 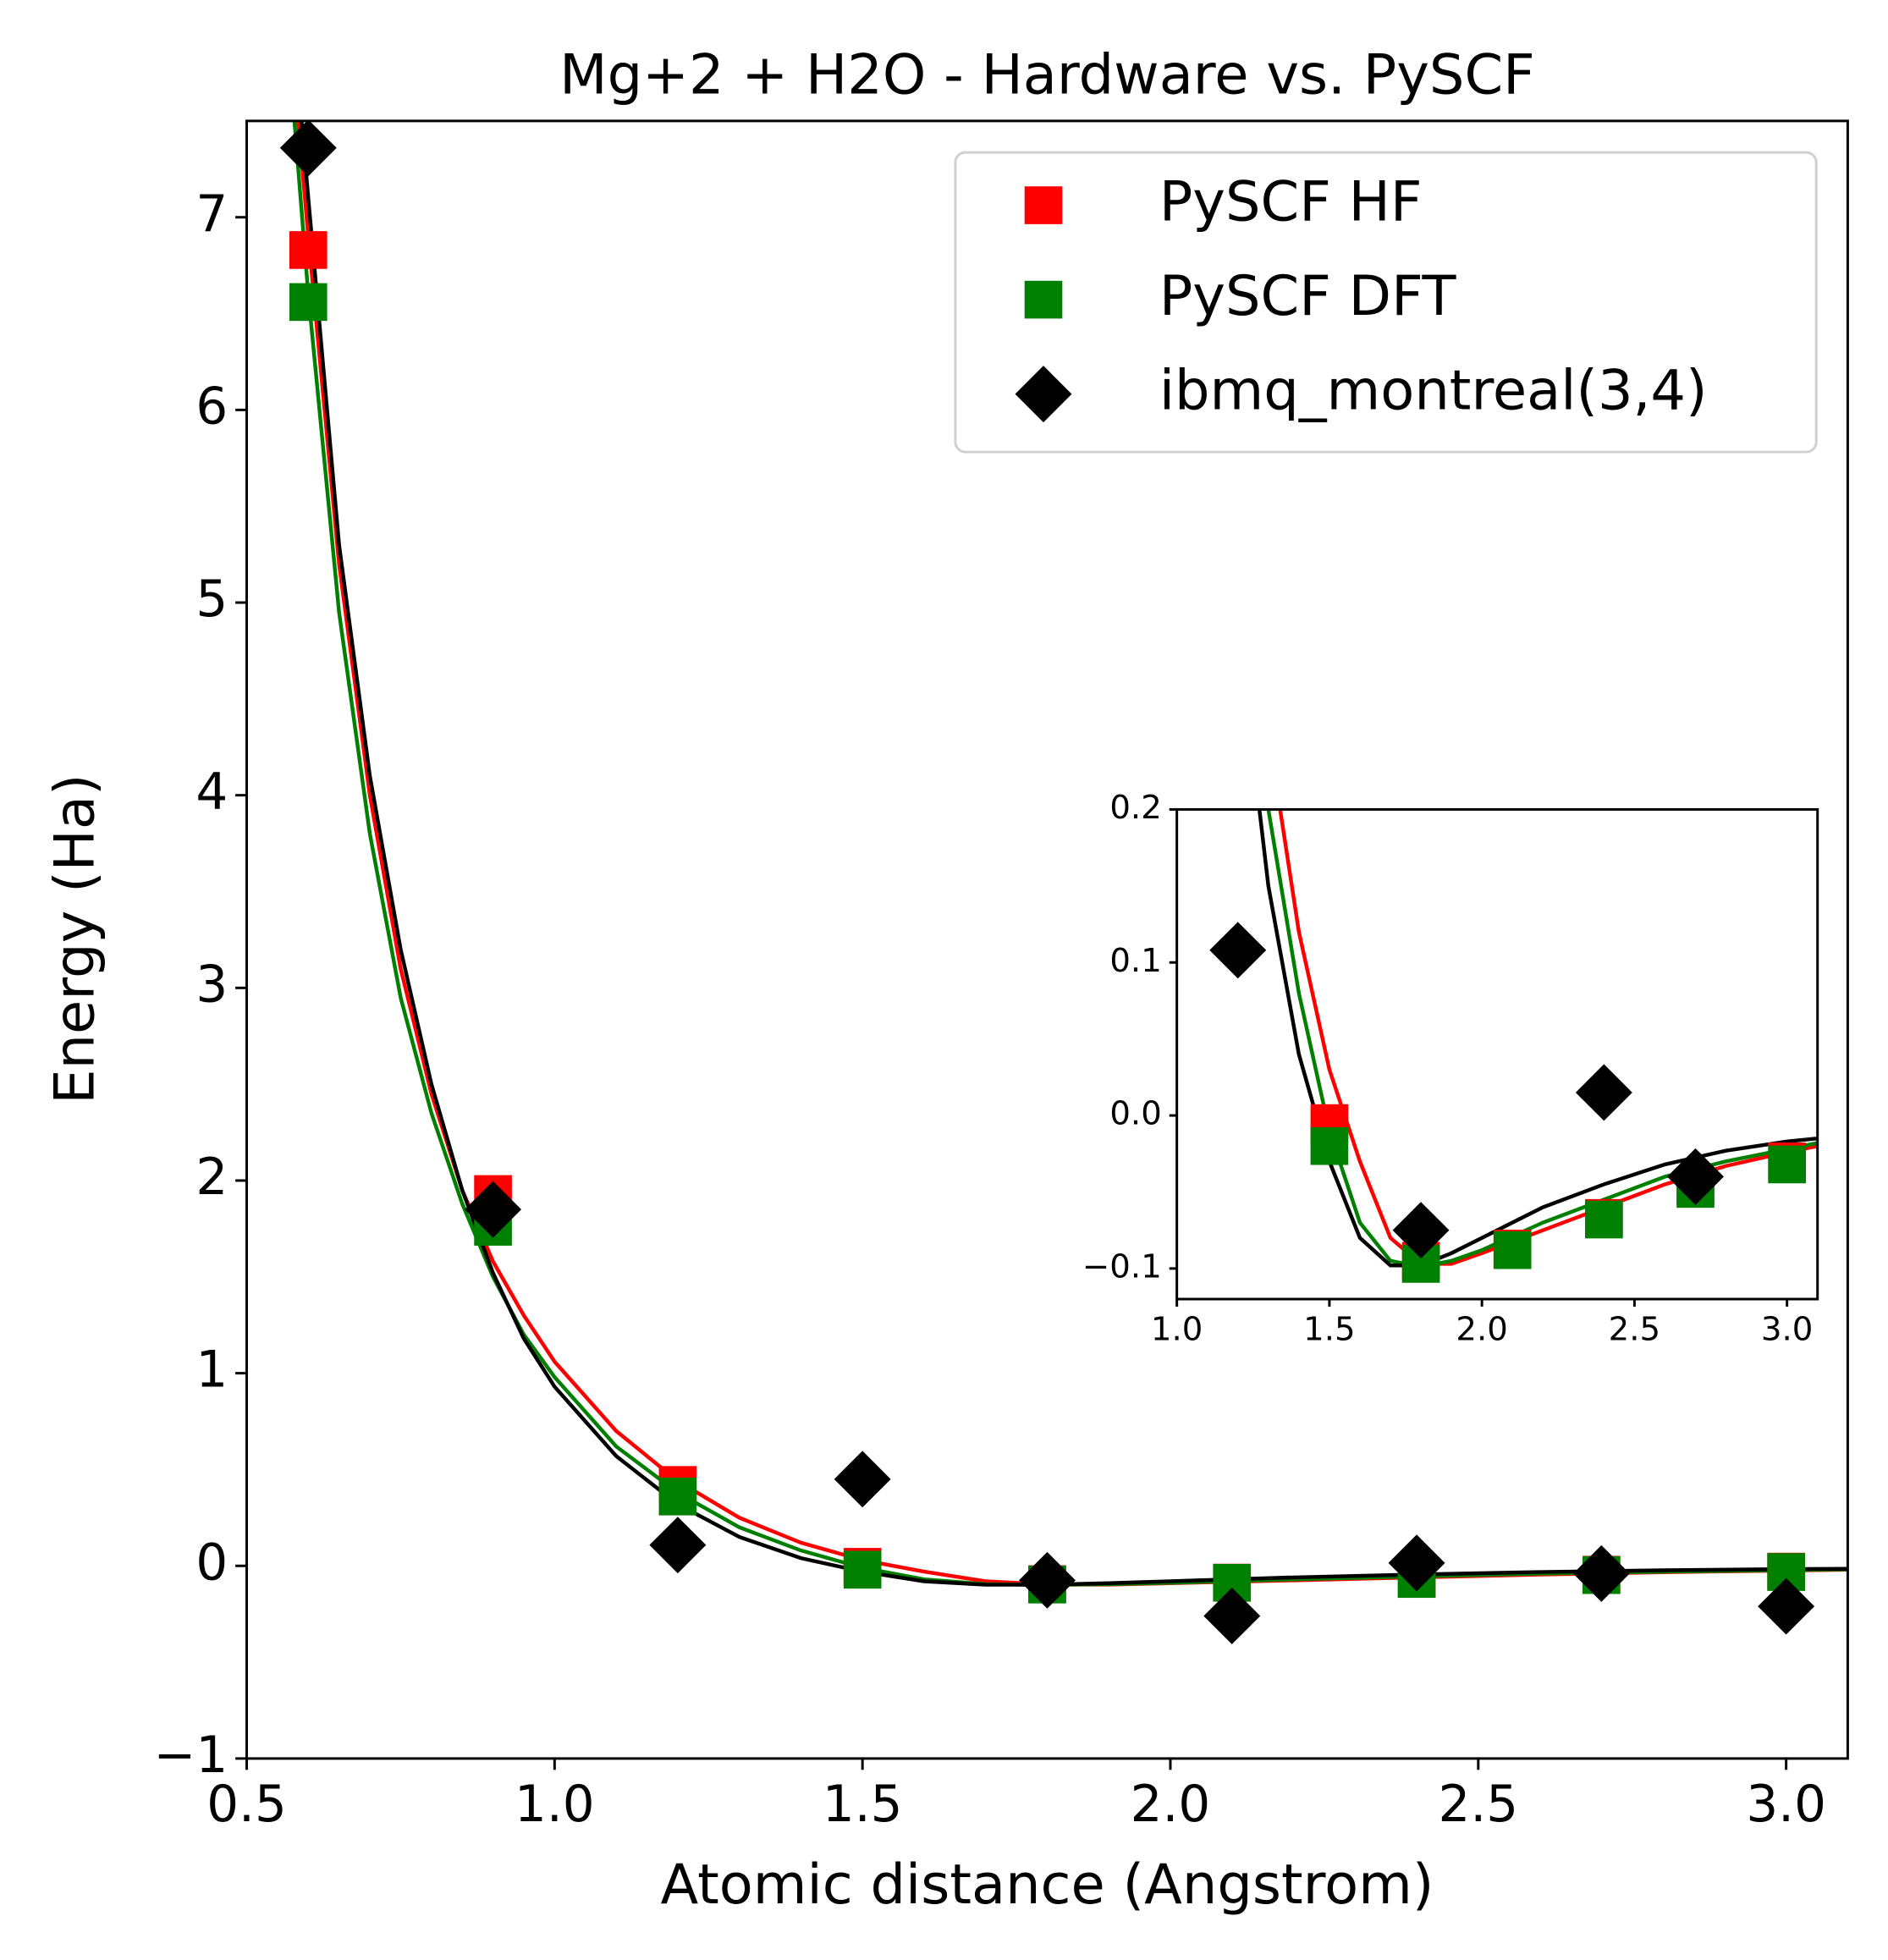 I want to click on chart-title: Mg+2 + H2O - Hardware vs. PySCF, so click(x=1047, y=74).